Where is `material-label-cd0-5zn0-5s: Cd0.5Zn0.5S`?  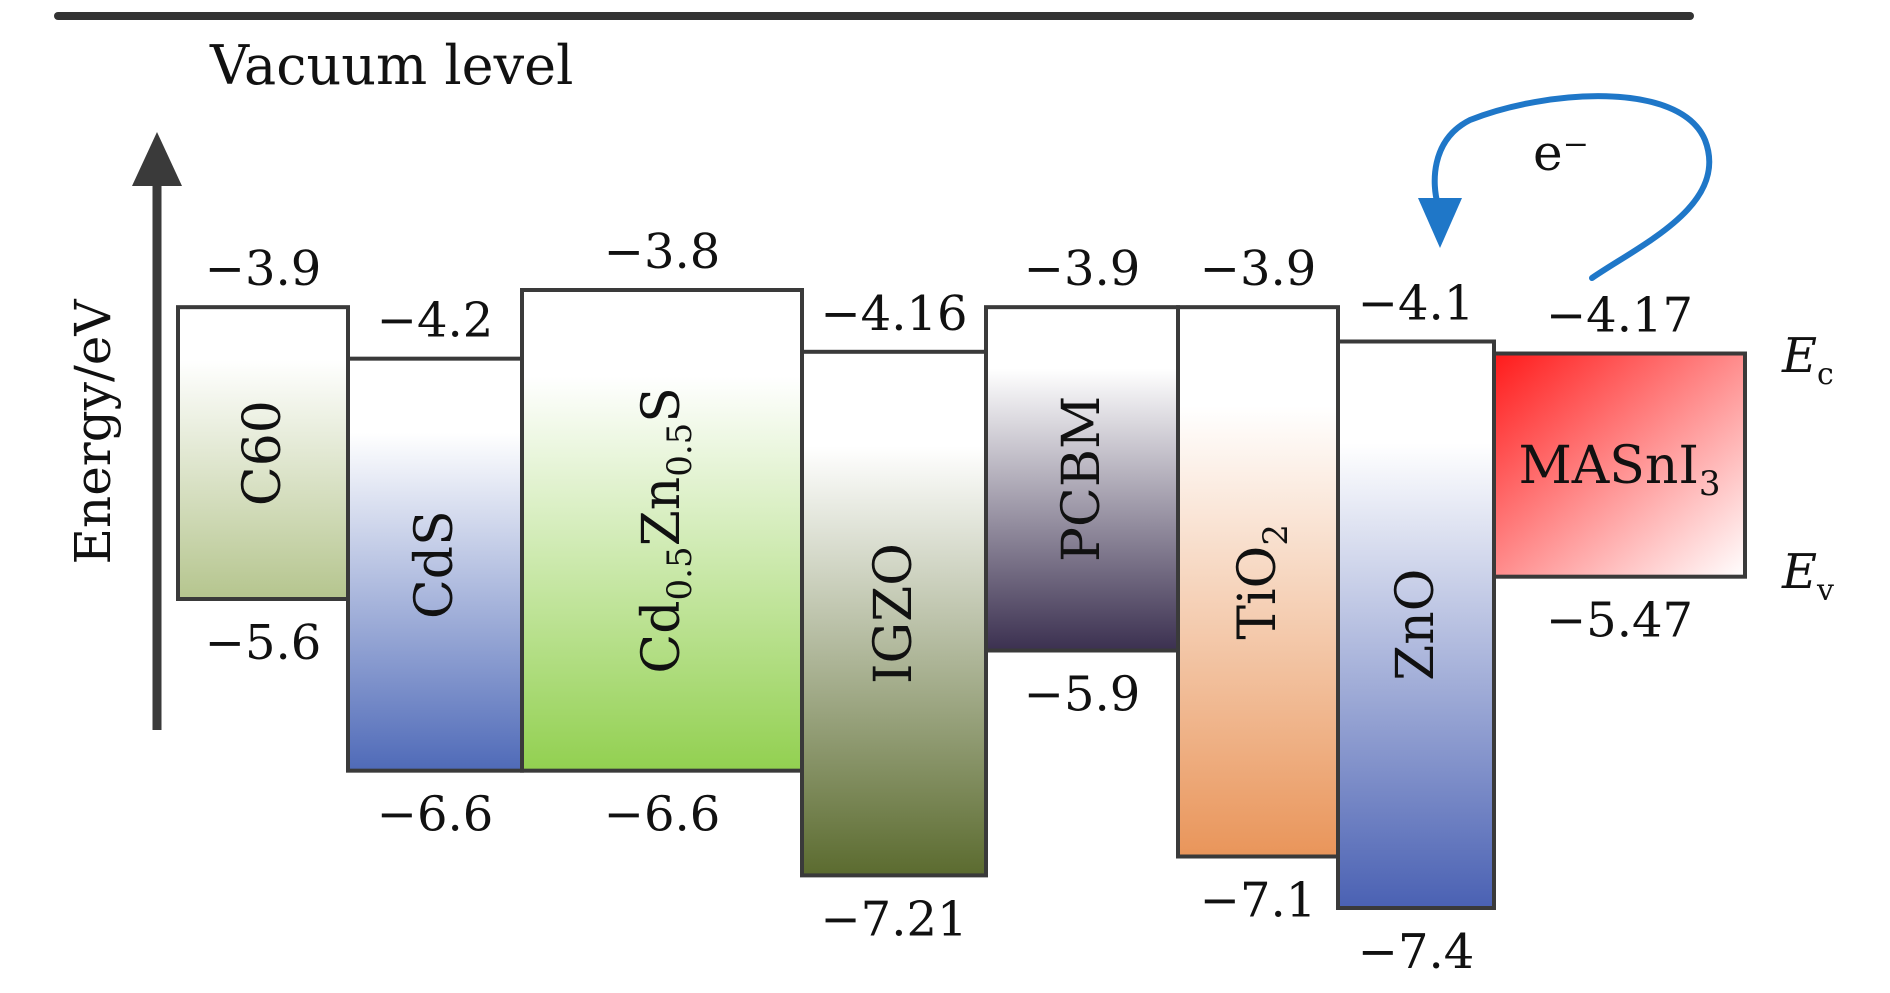
material-label-cd0-5zn0-5s: Cd0.5Zn0.5S is located at coordinates (666, 530).